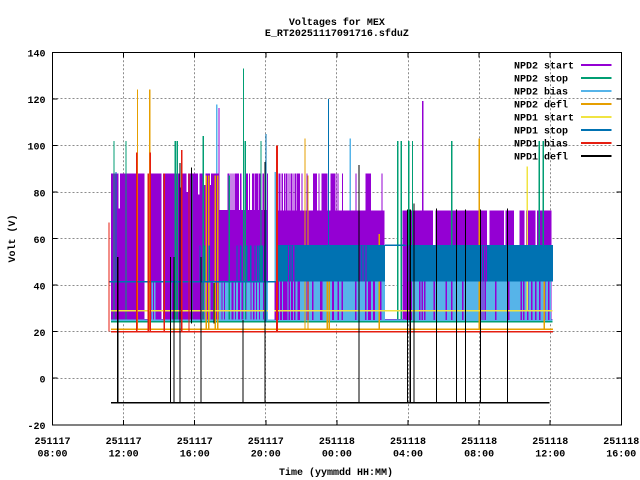 This screenshot has width=640, height=480. What do you see at coordinates (541, 145) in the screenshot?
I see `svg-text: NPD1 bias` at bounding box center [541, 145].